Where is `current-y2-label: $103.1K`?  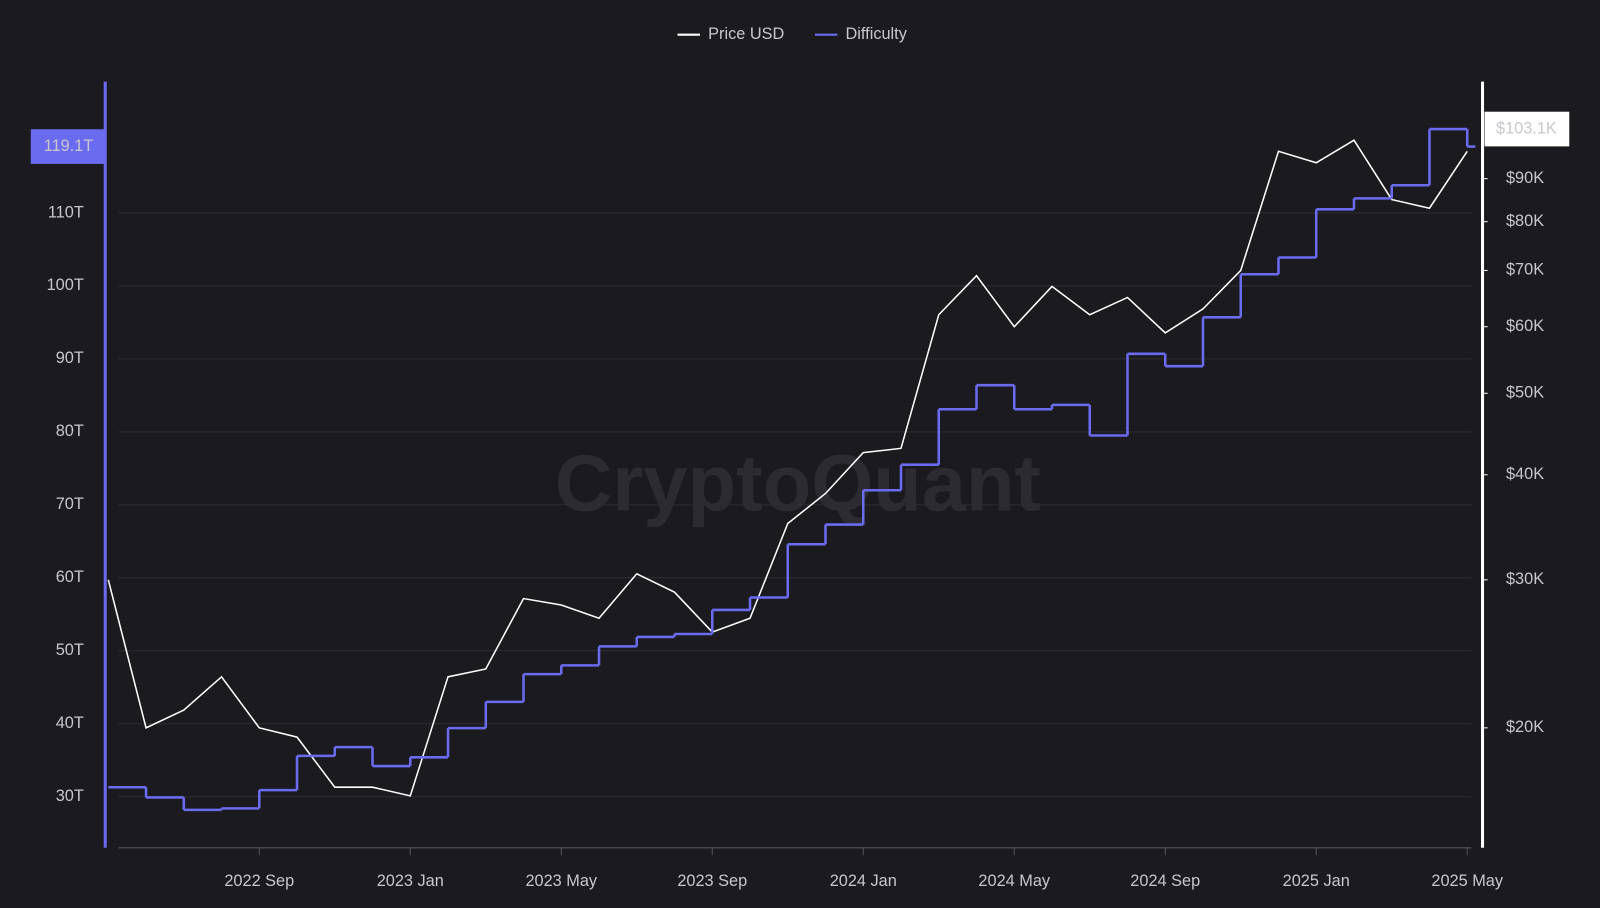 current-y2-label: $103.1K is located at coordinates (1526, 128).